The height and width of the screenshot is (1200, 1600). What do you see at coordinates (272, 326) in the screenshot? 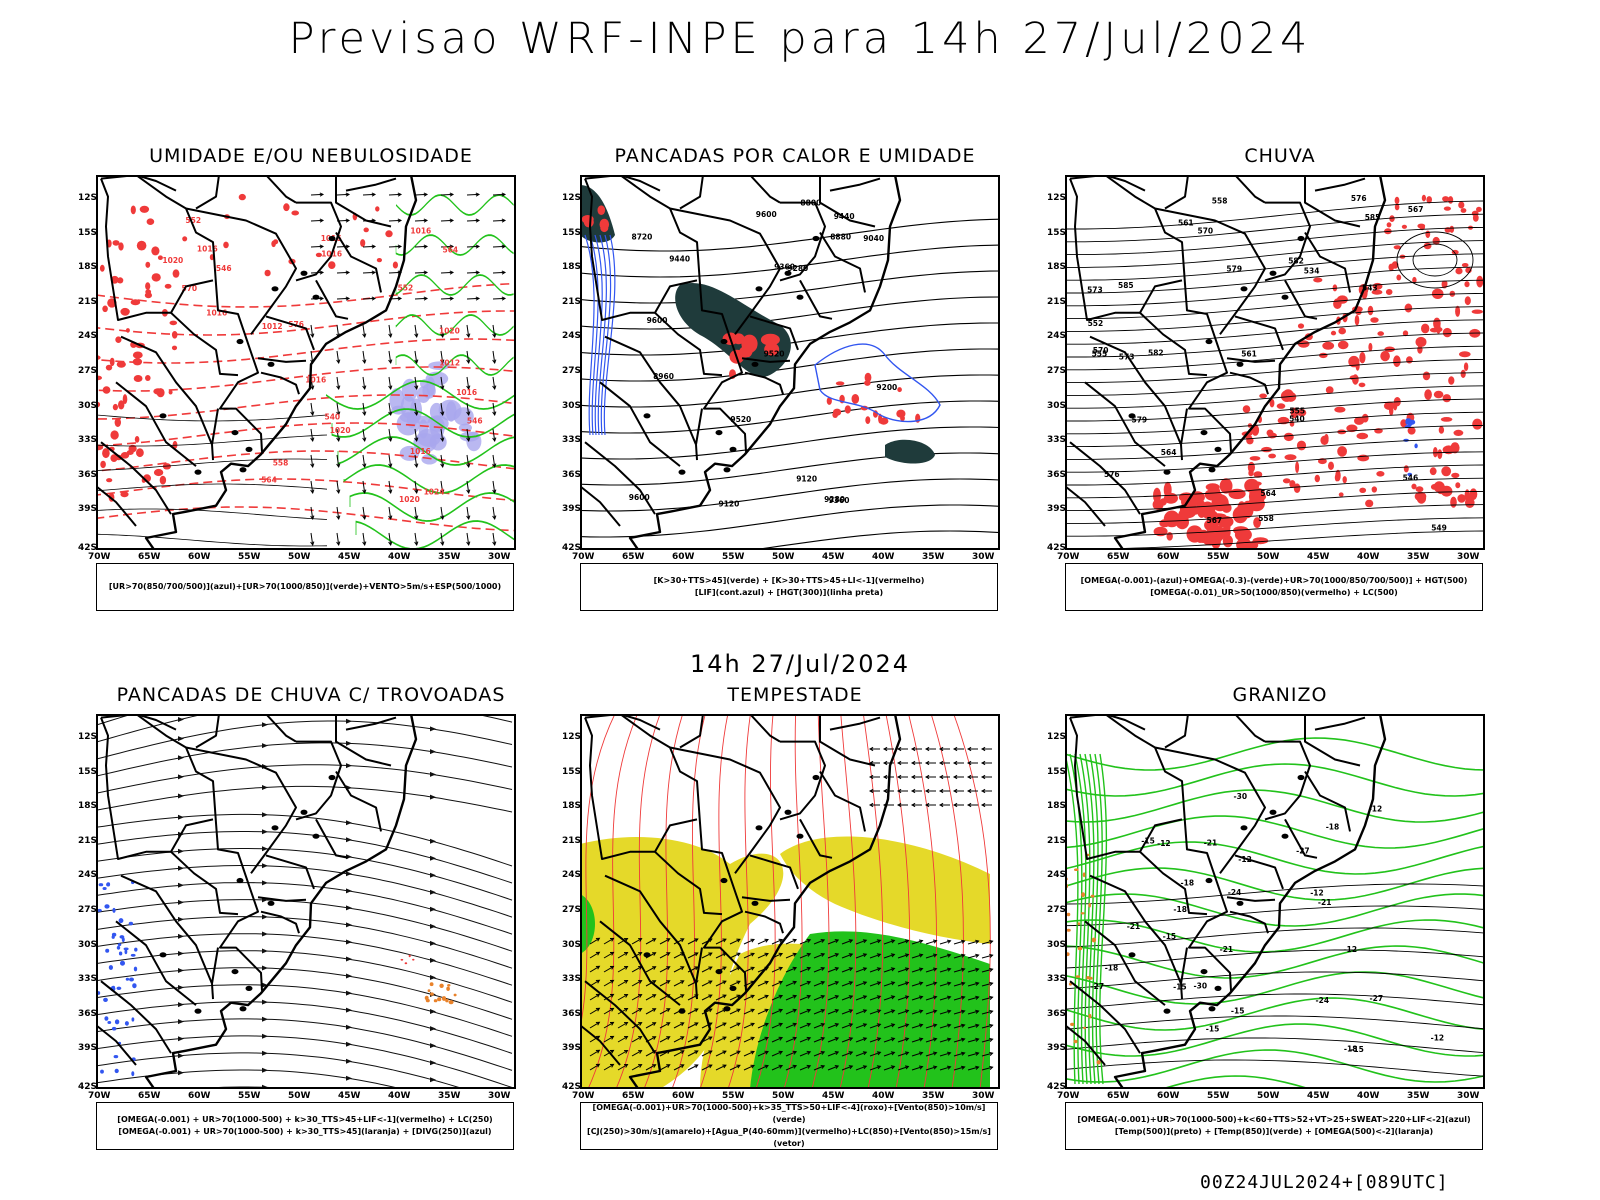
I see `contour-label: 1012` at bounding box center [272, 326].